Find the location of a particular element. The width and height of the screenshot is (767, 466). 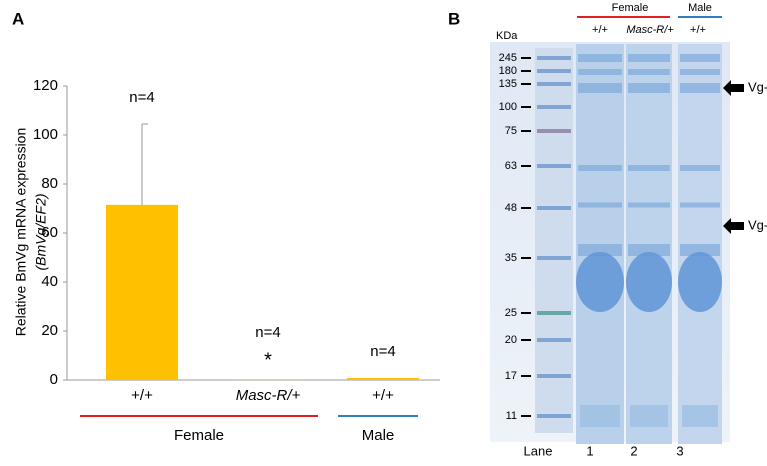

y-tick-label: 0 is located at coordinates (54, 379).